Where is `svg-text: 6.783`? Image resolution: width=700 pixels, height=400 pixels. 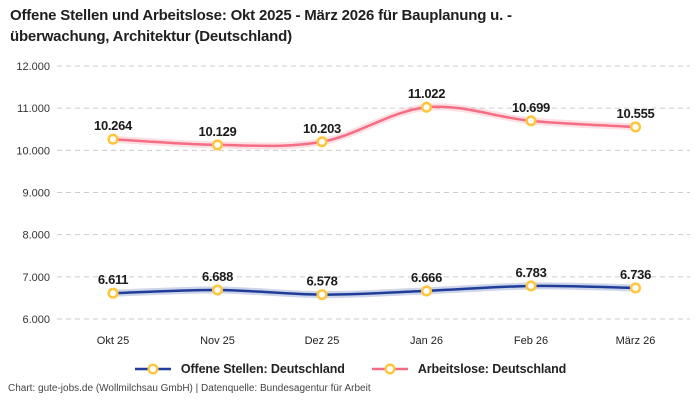
svg-text: 6.783 is located at coordinates (530, 272).